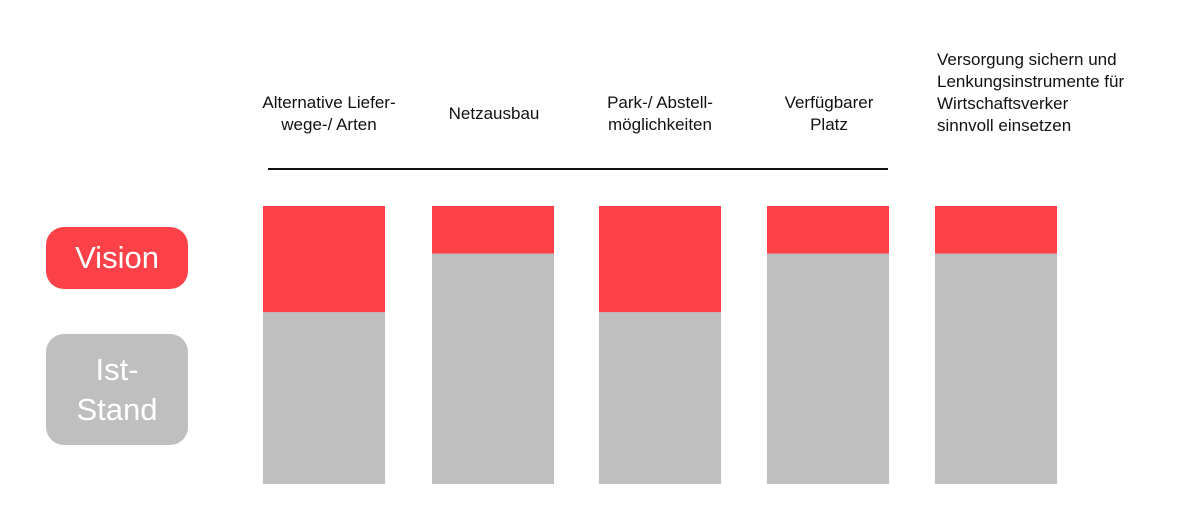 The height and width of the screenshot is (520, 1200). I want to click on legend-vision: Vision, so click(117, 258).